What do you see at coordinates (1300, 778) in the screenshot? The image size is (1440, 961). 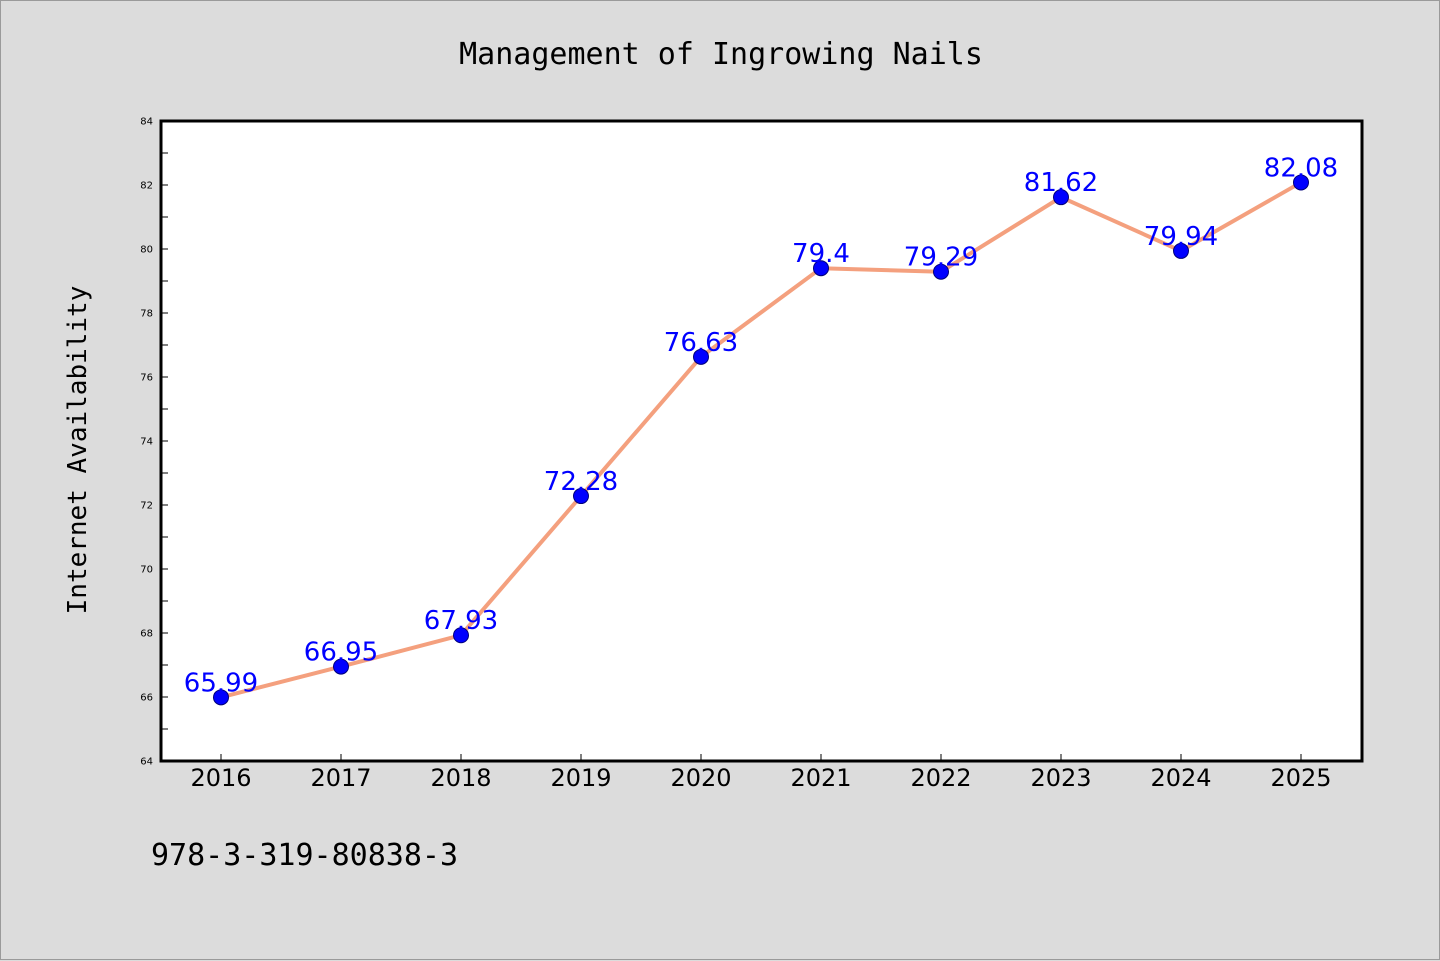 I see `x-tick-label: 2025` at bounding box center [1300, 778].